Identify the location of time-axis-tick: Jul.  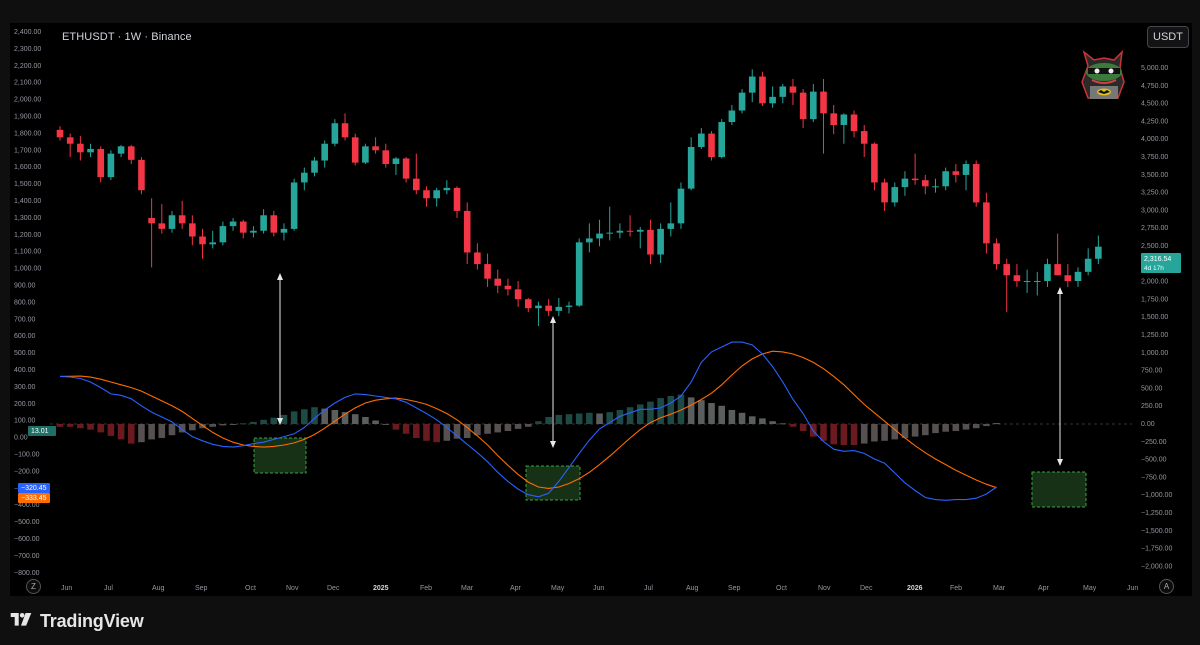
(648, 588).